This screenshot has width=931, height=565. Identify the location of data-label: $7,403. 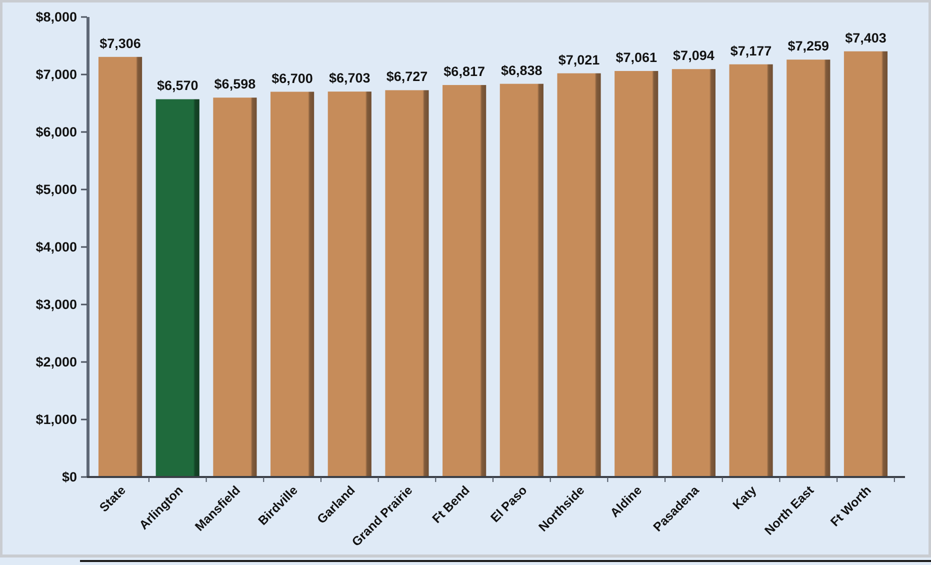
(866, 38).